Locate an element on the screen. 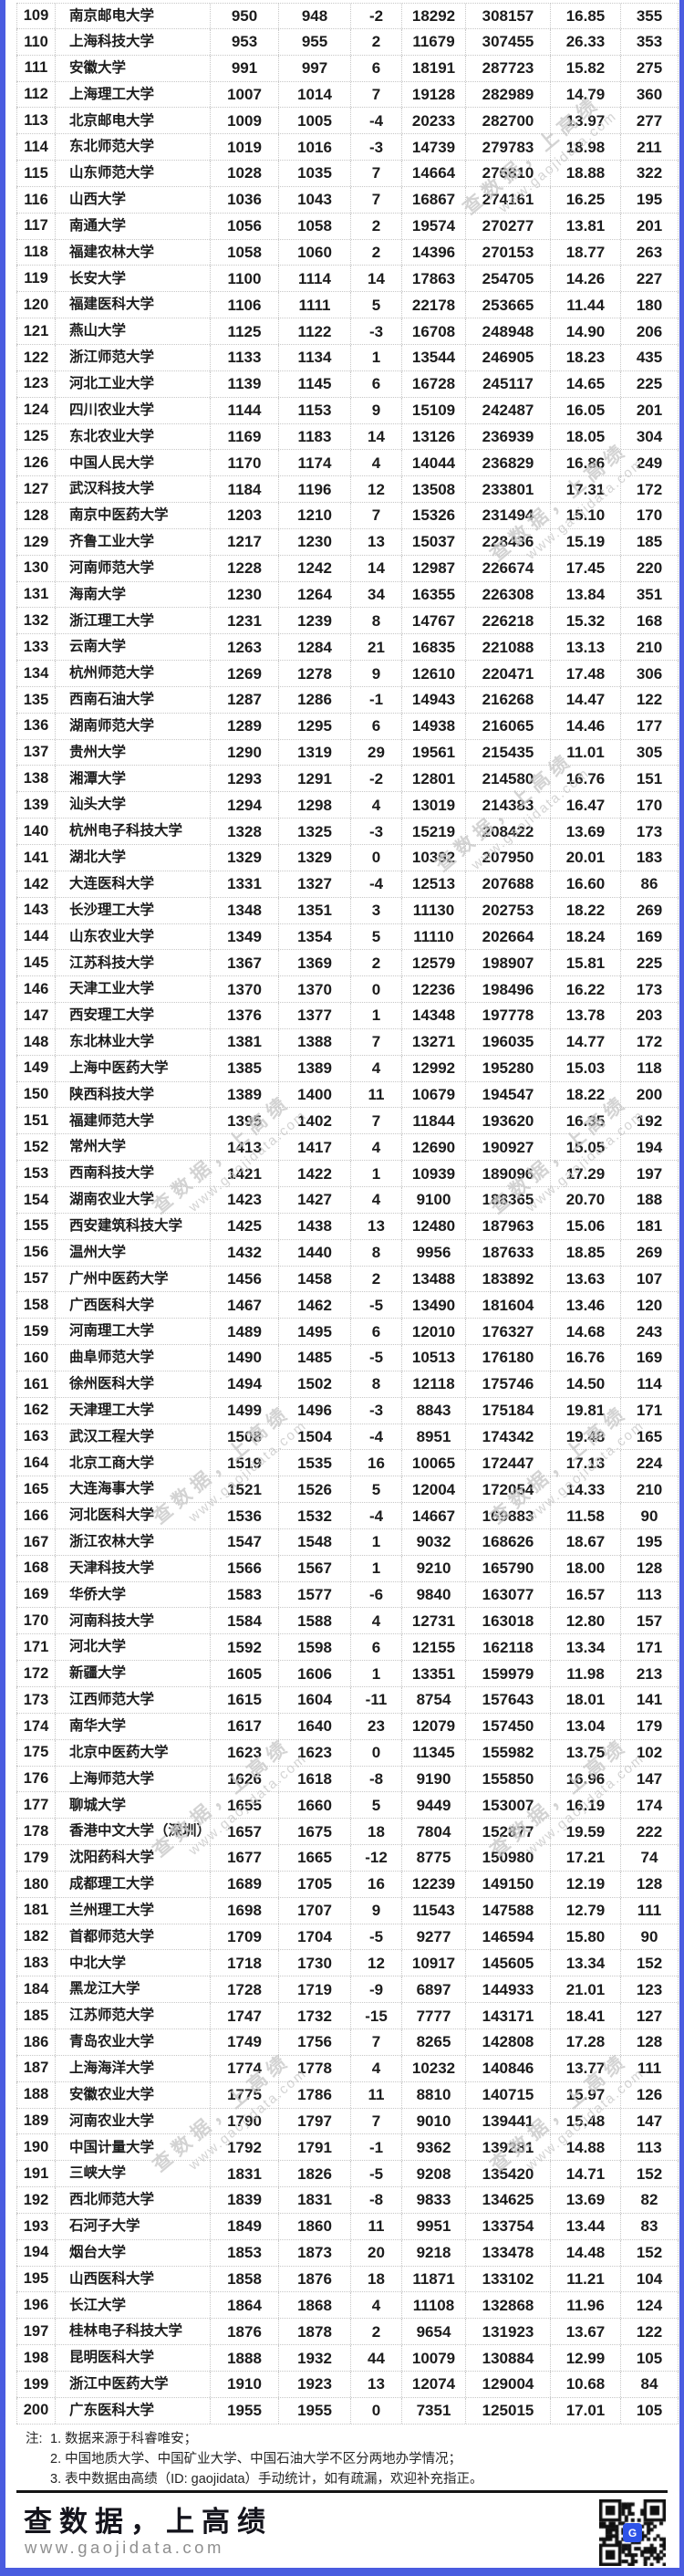  ratio-cell: 15.06 is located at coordinates (586, 1226).